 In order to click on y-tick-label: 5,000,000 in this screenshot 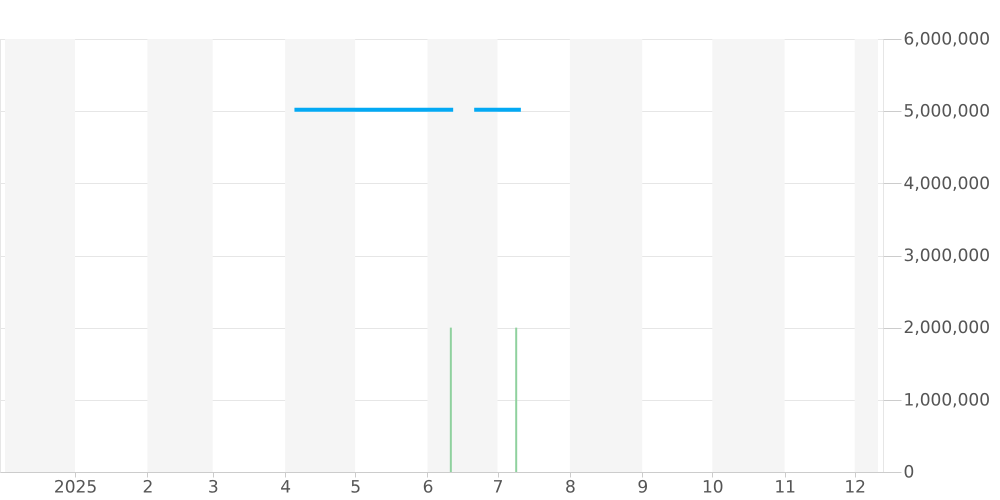, I will do `click(947, 112)`.